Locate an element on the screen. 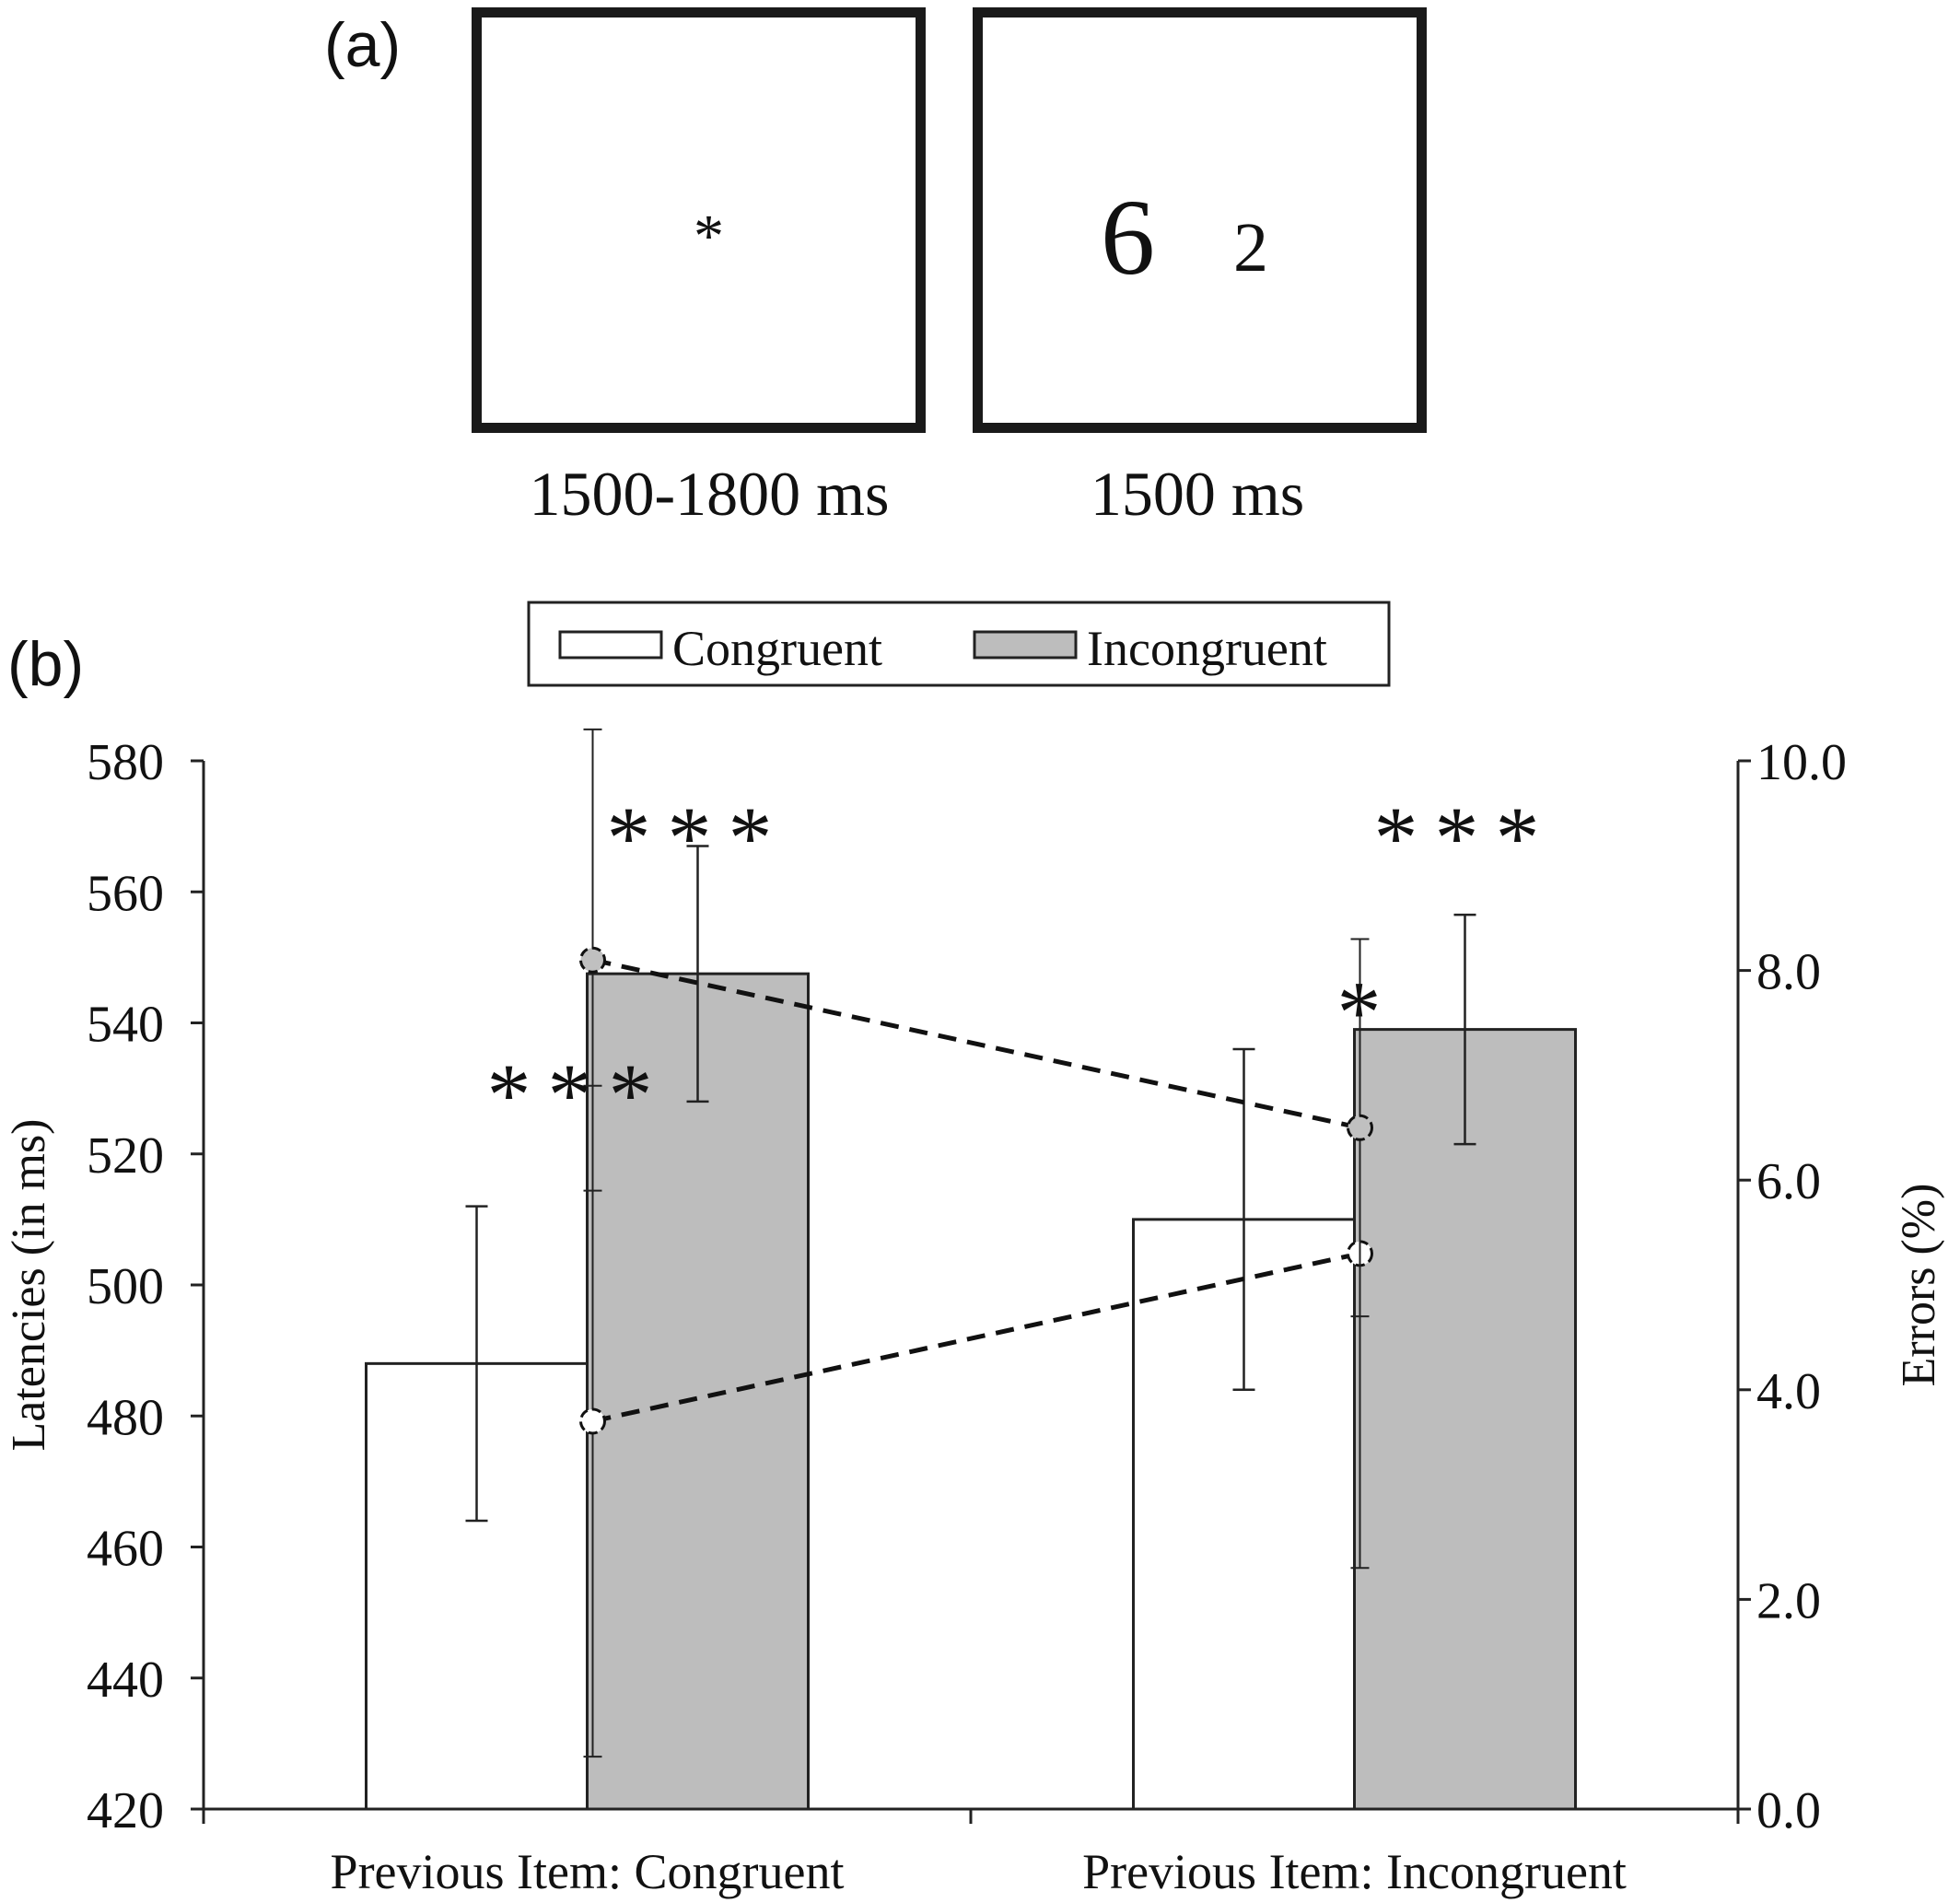 The height and width of the screenshot is (1903, 1960). left-axis-tick-label: 420 is located at coordinates (125, 1810).